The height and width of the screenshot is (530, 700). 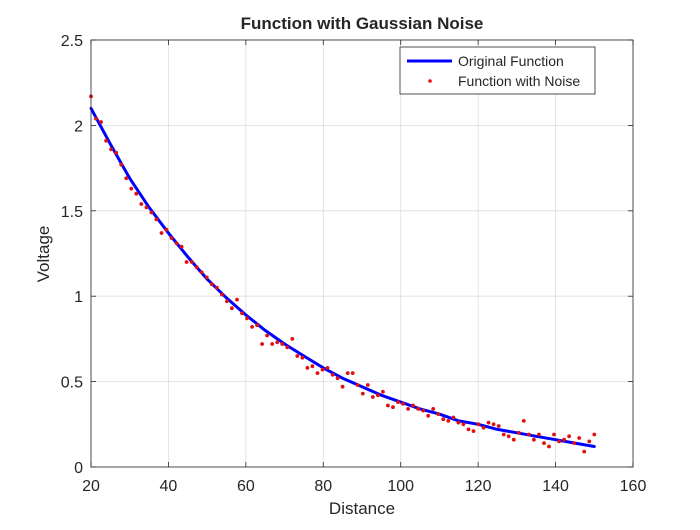 I want to click on x-tick-label: 20, so click(x=91, y=486).